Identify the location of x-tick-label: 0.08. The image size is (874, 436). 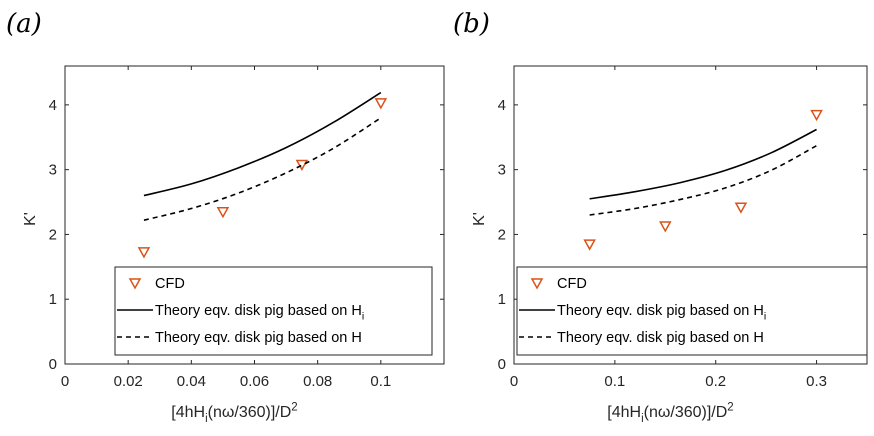
(317, 381).